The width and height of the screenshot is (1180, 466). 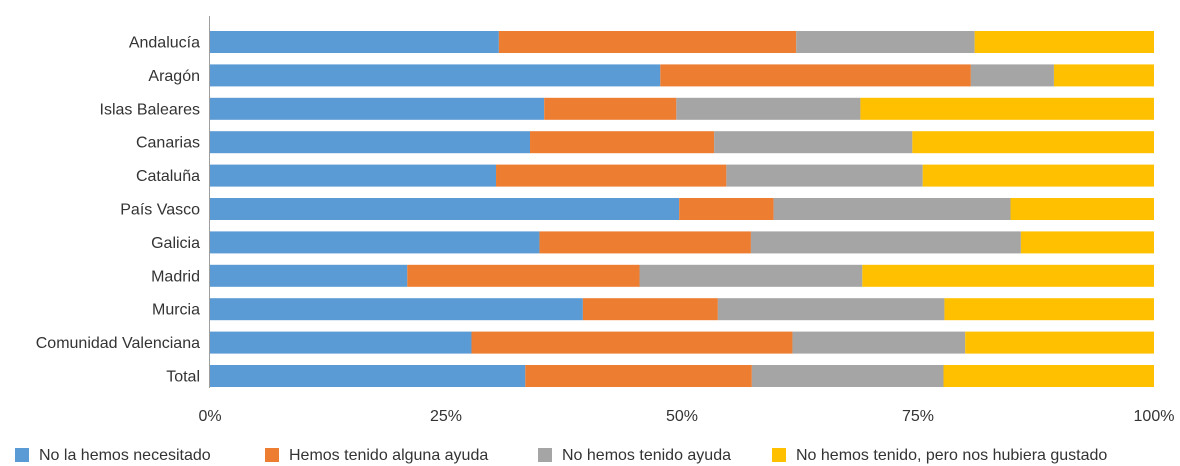 I want to click on legend-label: No hemos tenido ayuda, so click(x=646, y=455).